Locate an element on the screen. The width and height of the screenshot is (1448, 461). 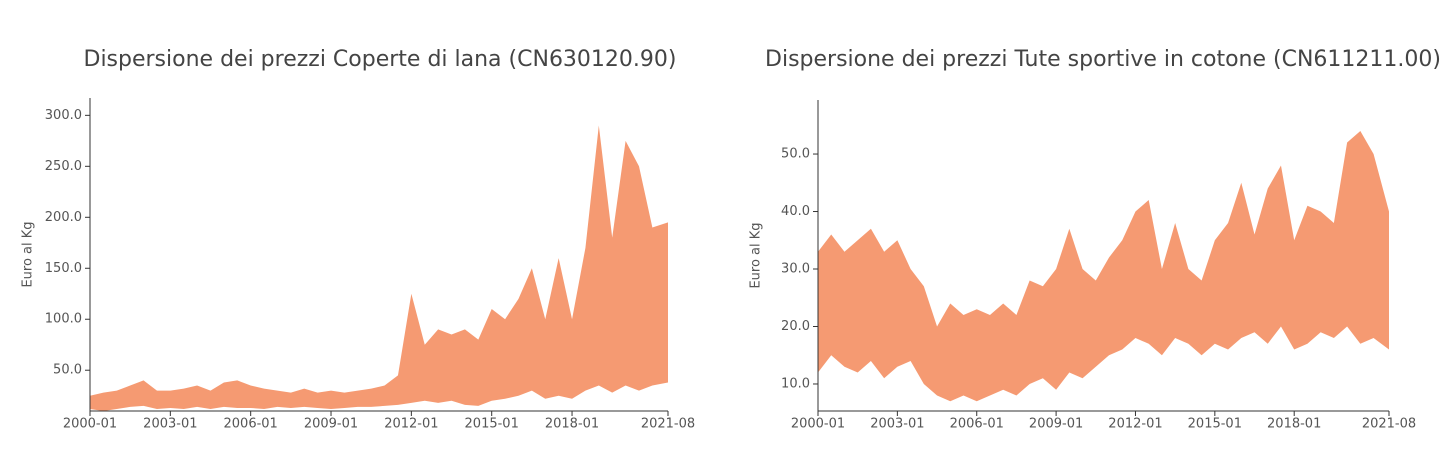
y-tick-label: 100.0 is located at coordinates (63, 319).